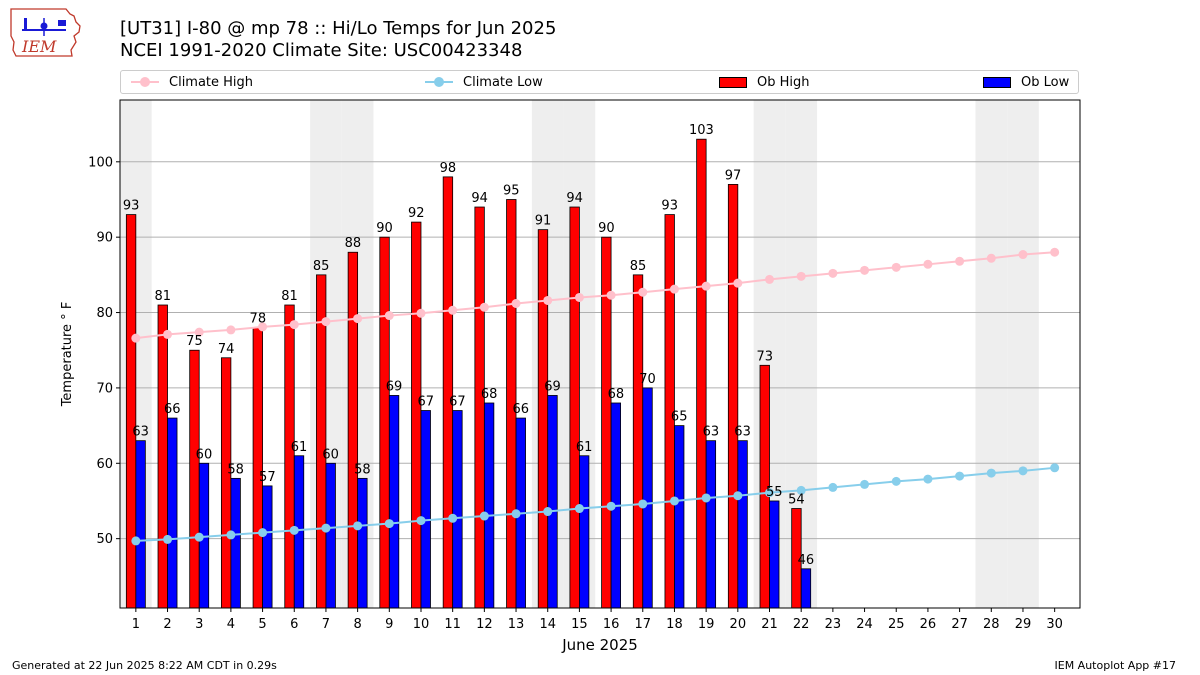  I want to click on x-tick-label: 5, so click(262, 624).